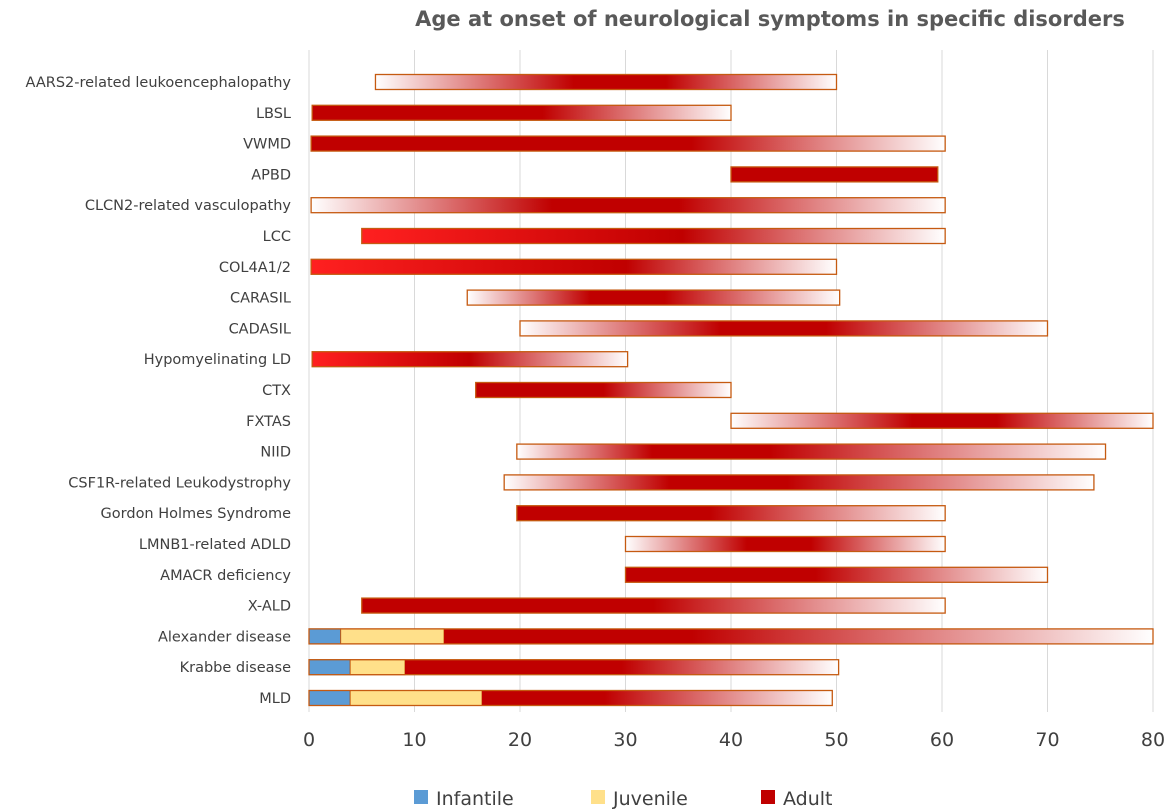 The width and height of the screenshot is (1170, 812). Describe the element at coordinates (329, 698) in the screenshot. I see `bar-mld-infantile` at that location.